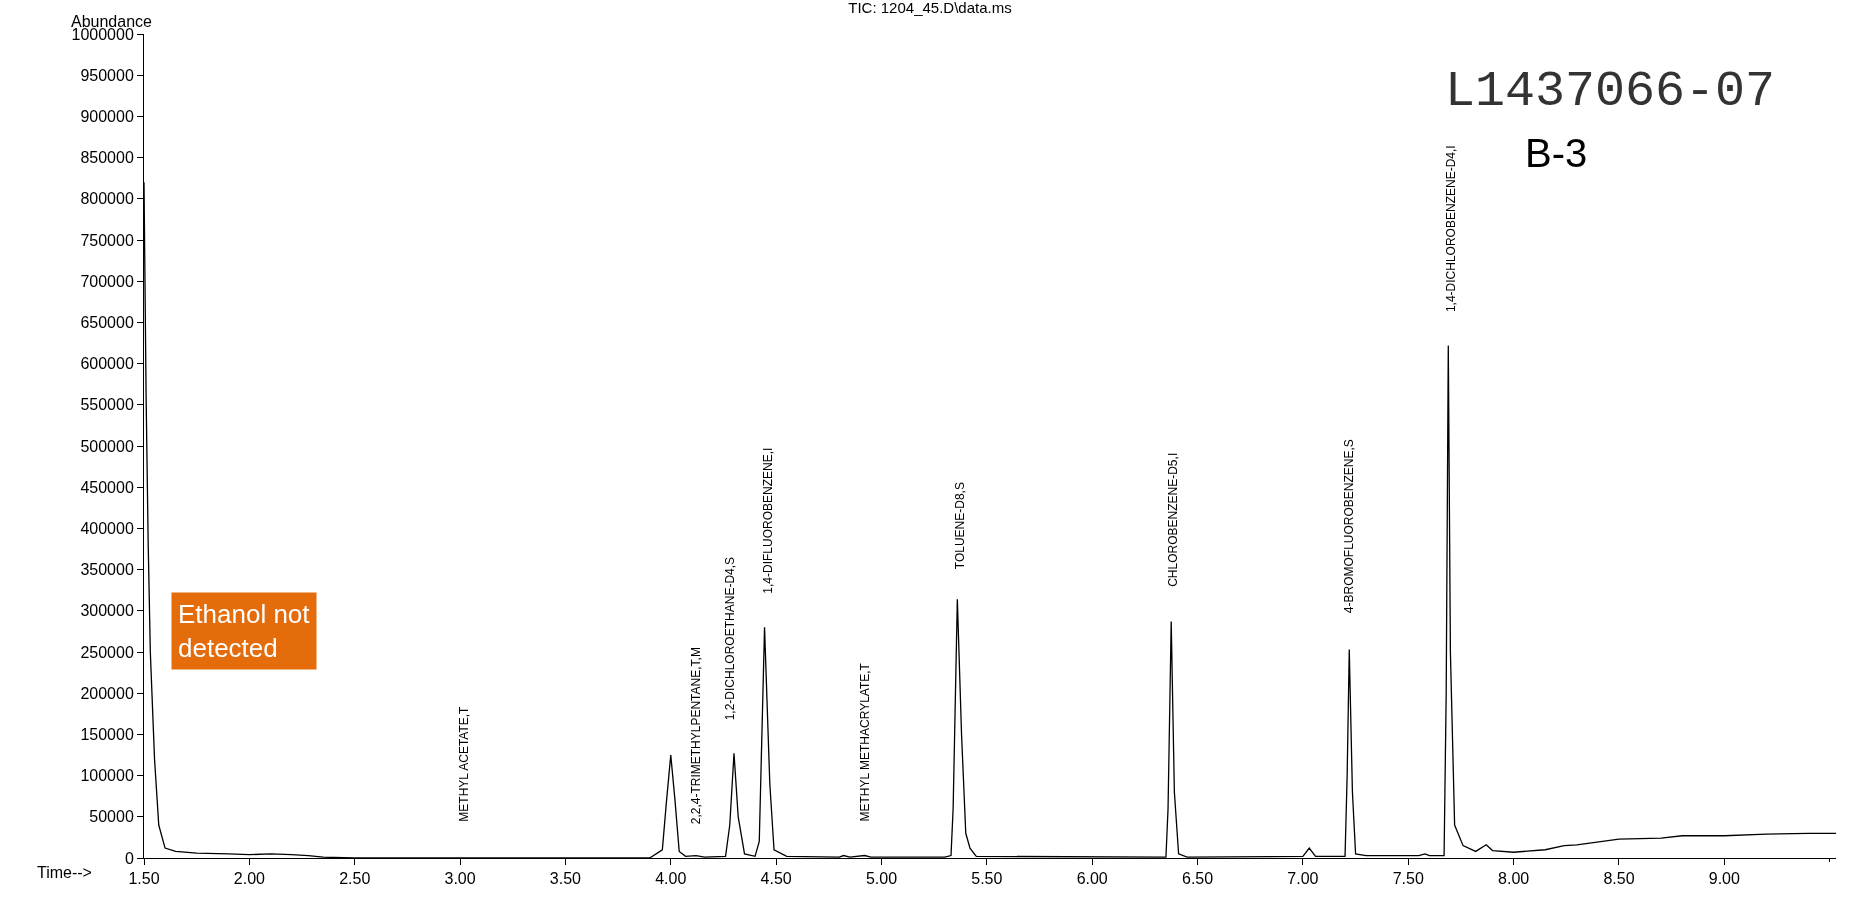 This screenshot has height=899, width=1860. Describe the element at coordinates (112, 21) in the screenshot. I see `y-axis-title: Abundance` at that location.